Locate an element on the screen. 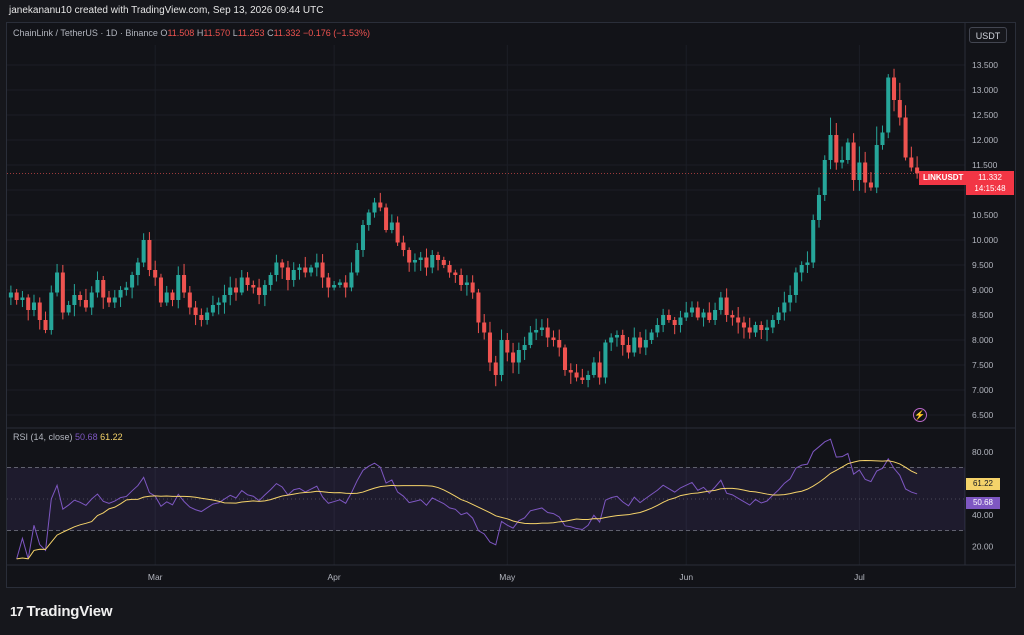  price-tick-label: 7.000 is located at coordinates (983, 390).